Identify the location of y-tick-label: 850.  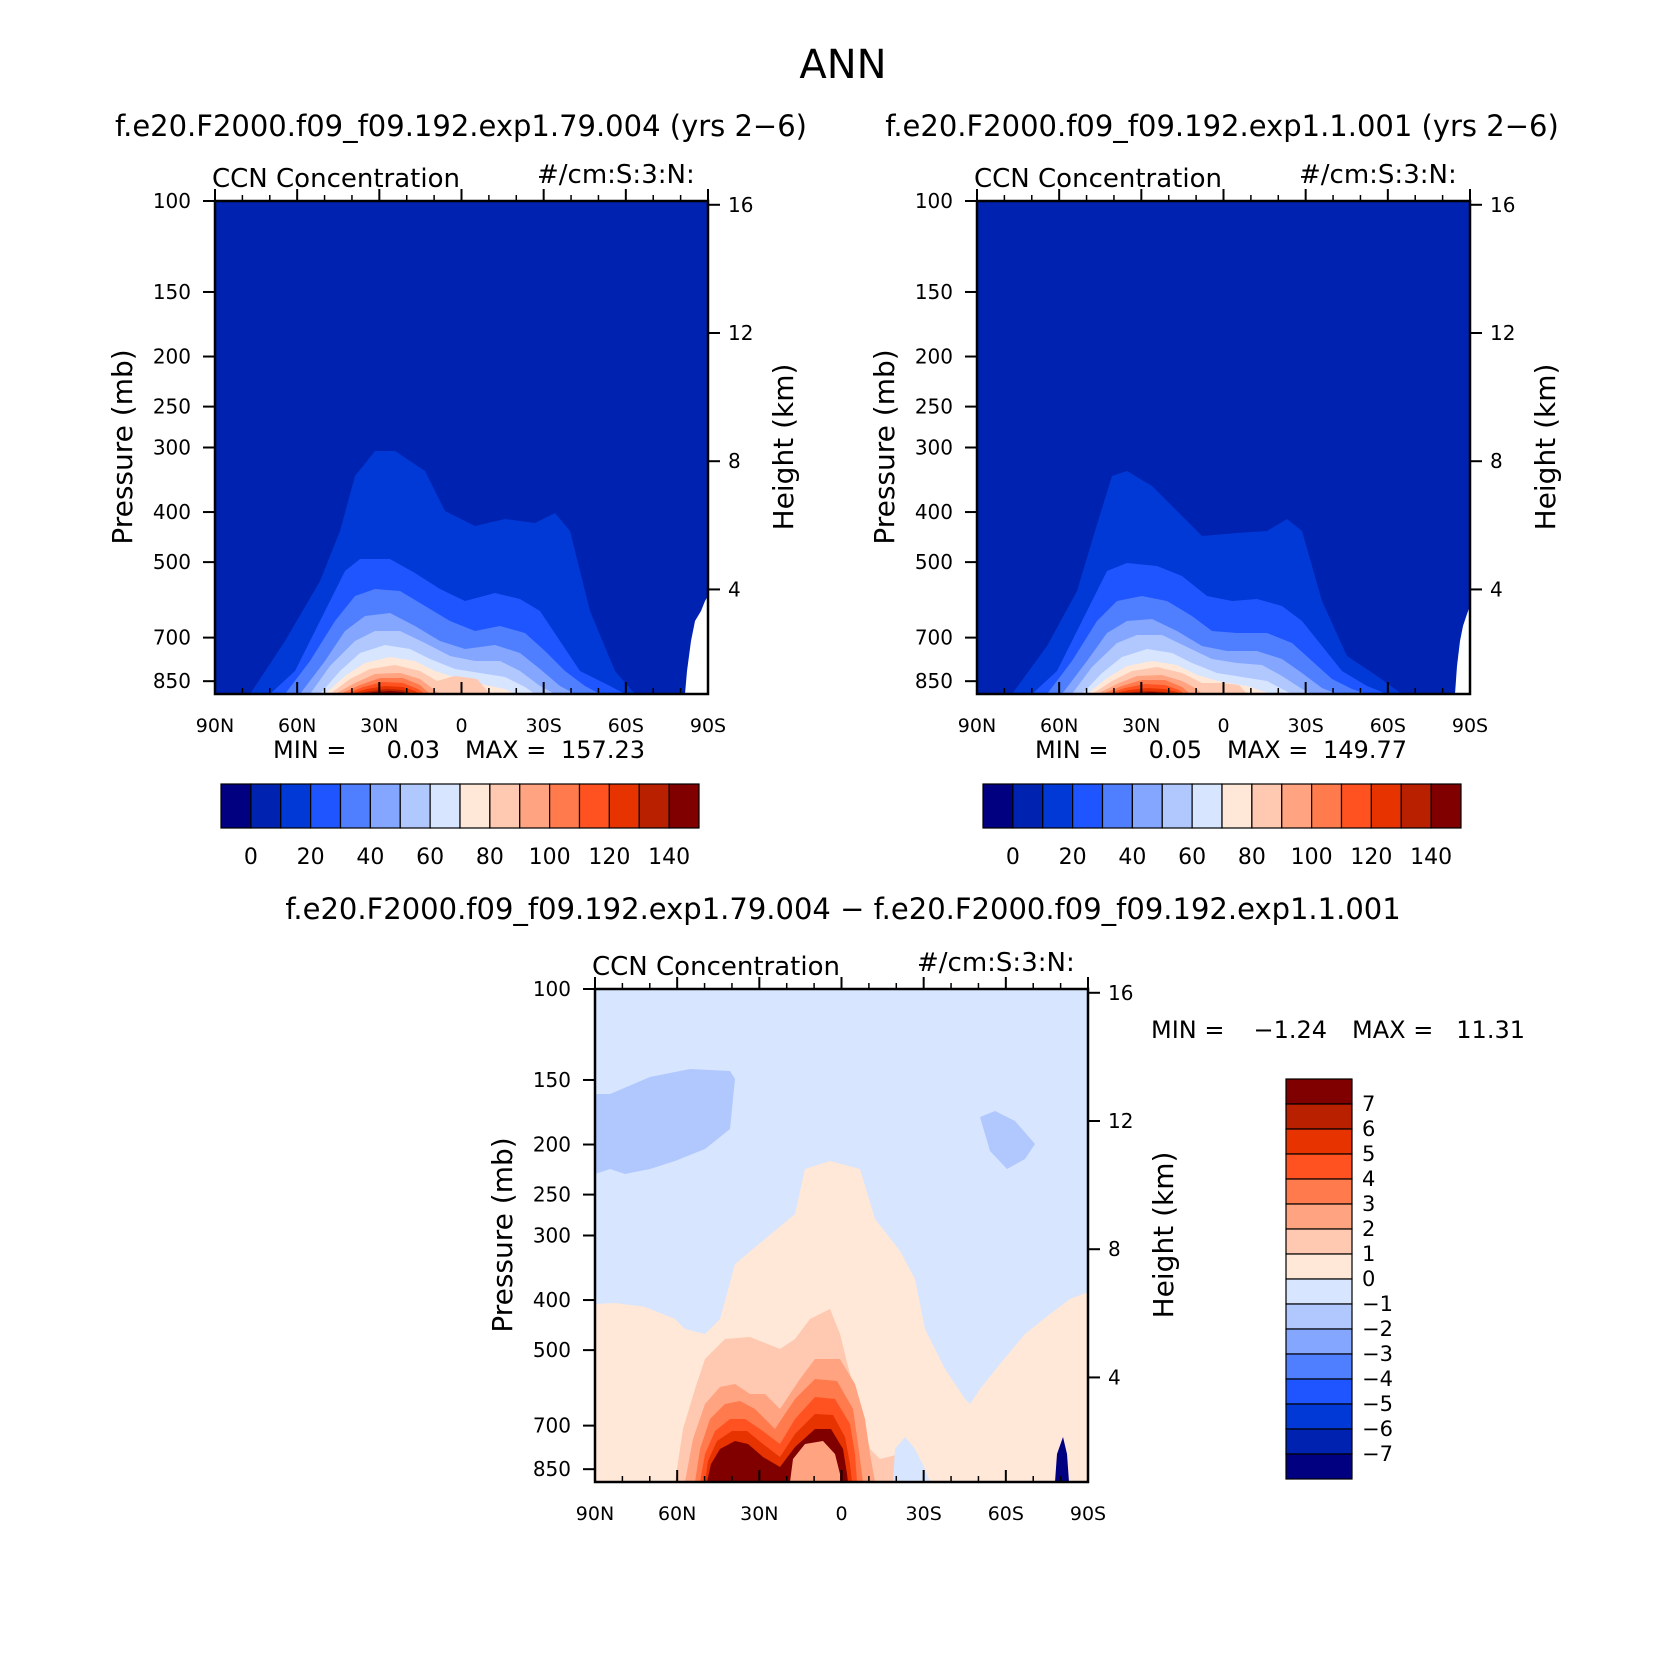
(934, 681).